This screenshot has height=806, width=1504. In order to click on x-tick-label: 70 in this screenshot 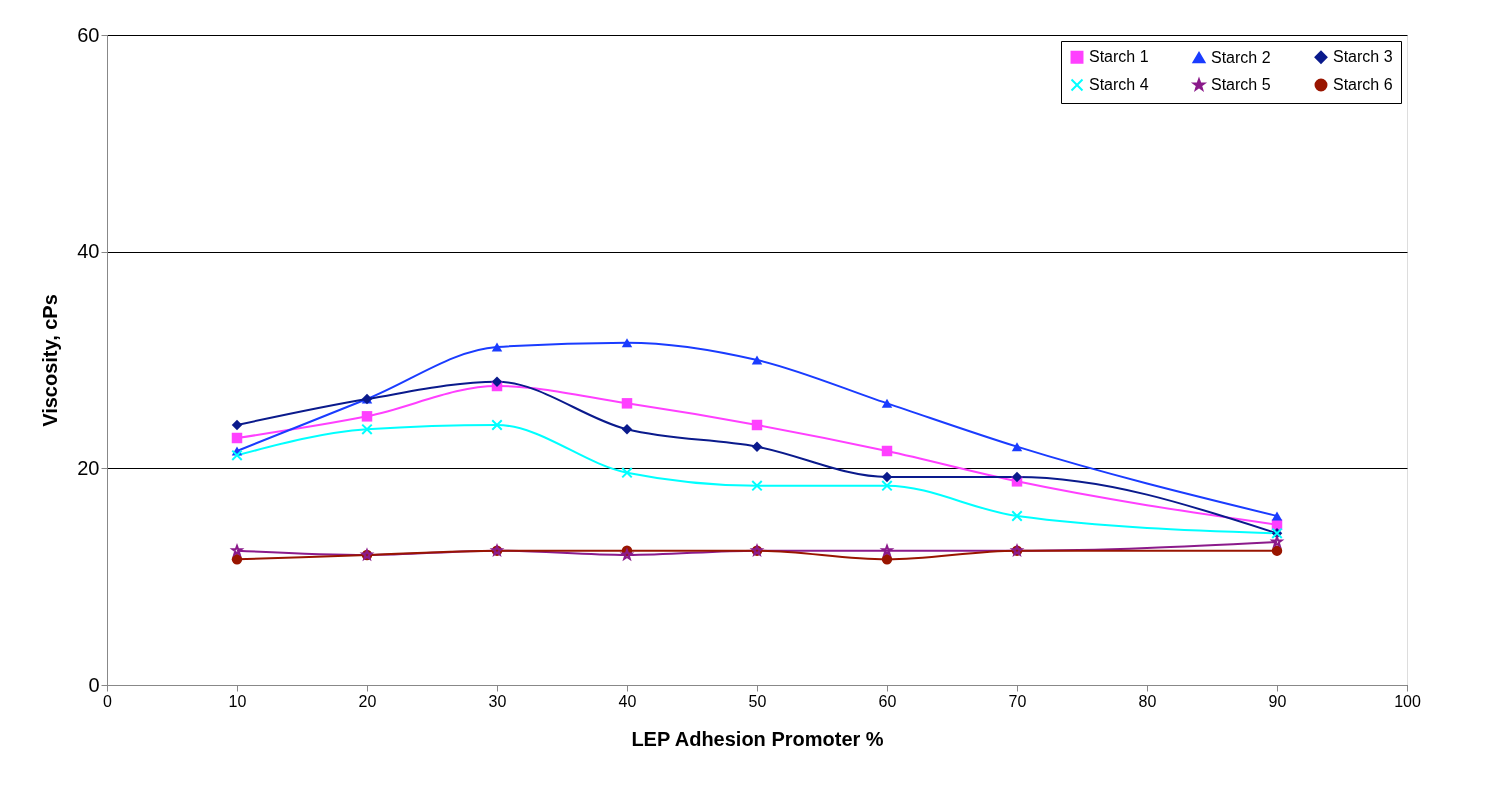, I will do `click(1017, 701)`.